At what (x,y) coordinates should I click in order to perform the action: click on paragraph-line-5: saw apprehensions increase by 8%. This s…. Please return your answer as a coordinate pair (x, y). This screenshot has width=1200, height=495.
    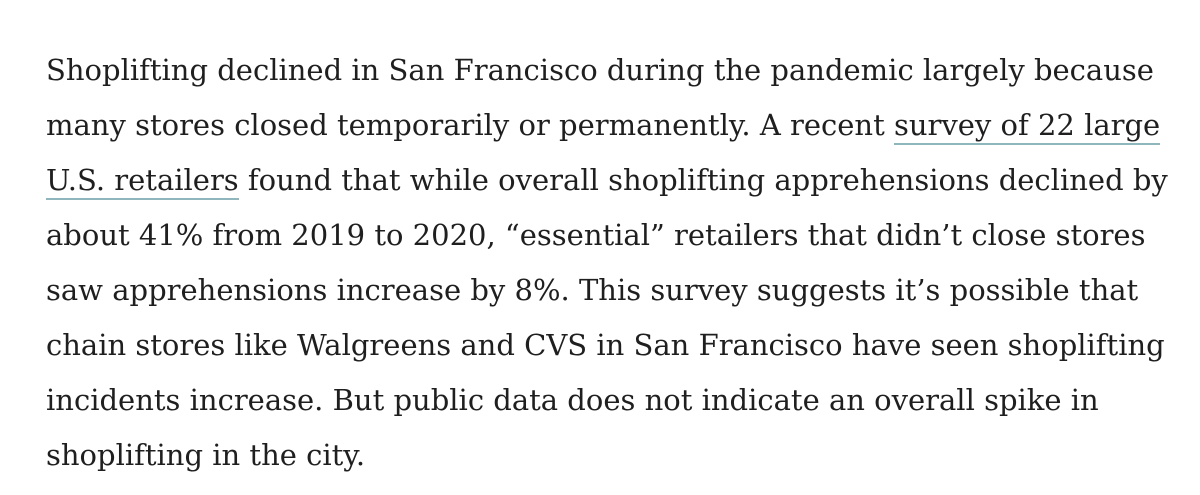
    Looking at the image, I should click on (592, 290).